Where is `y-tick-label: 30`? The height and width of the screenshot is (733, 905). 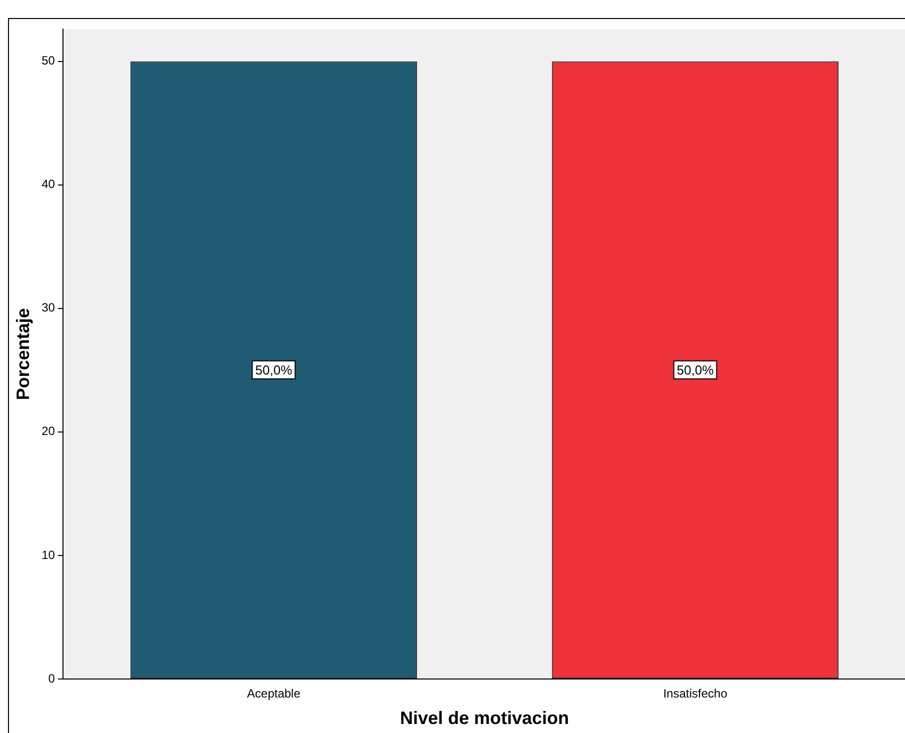 y-tick-label: 30 is located at coordinates (49, 307).